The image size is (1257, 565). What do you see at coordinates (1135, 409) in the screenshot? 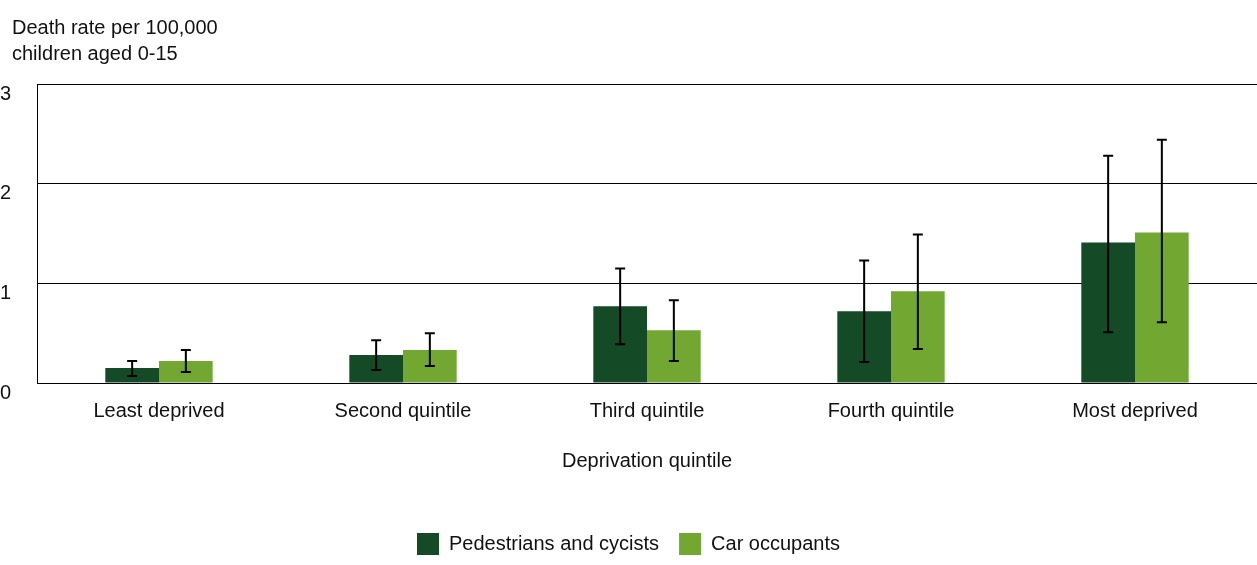
I see `x-tick-label: Most deprived` at bounding box center [1135, 409].